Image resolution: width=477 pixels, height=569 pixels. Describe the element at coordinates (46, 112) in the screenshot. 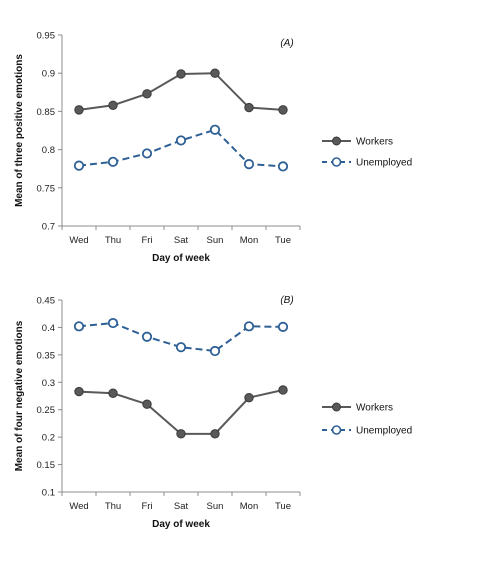

I see `y-tick-label: 0.85` at that location.